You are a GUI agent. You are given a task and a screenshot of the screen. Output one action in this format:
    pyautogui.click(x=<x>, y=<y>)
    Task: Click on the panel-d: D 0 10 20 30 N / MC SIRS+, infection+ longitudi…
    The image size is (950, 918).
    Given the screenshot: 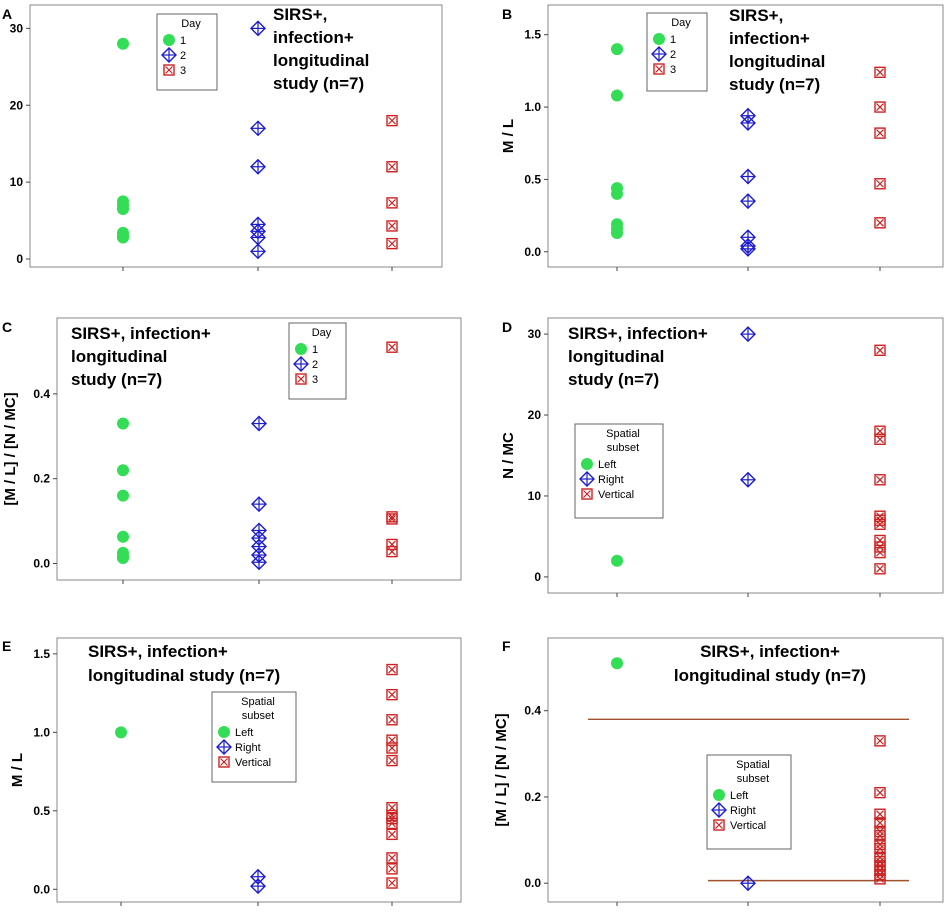 What is the action you would take?
    pyautogui.click(x=722, y=457)
    